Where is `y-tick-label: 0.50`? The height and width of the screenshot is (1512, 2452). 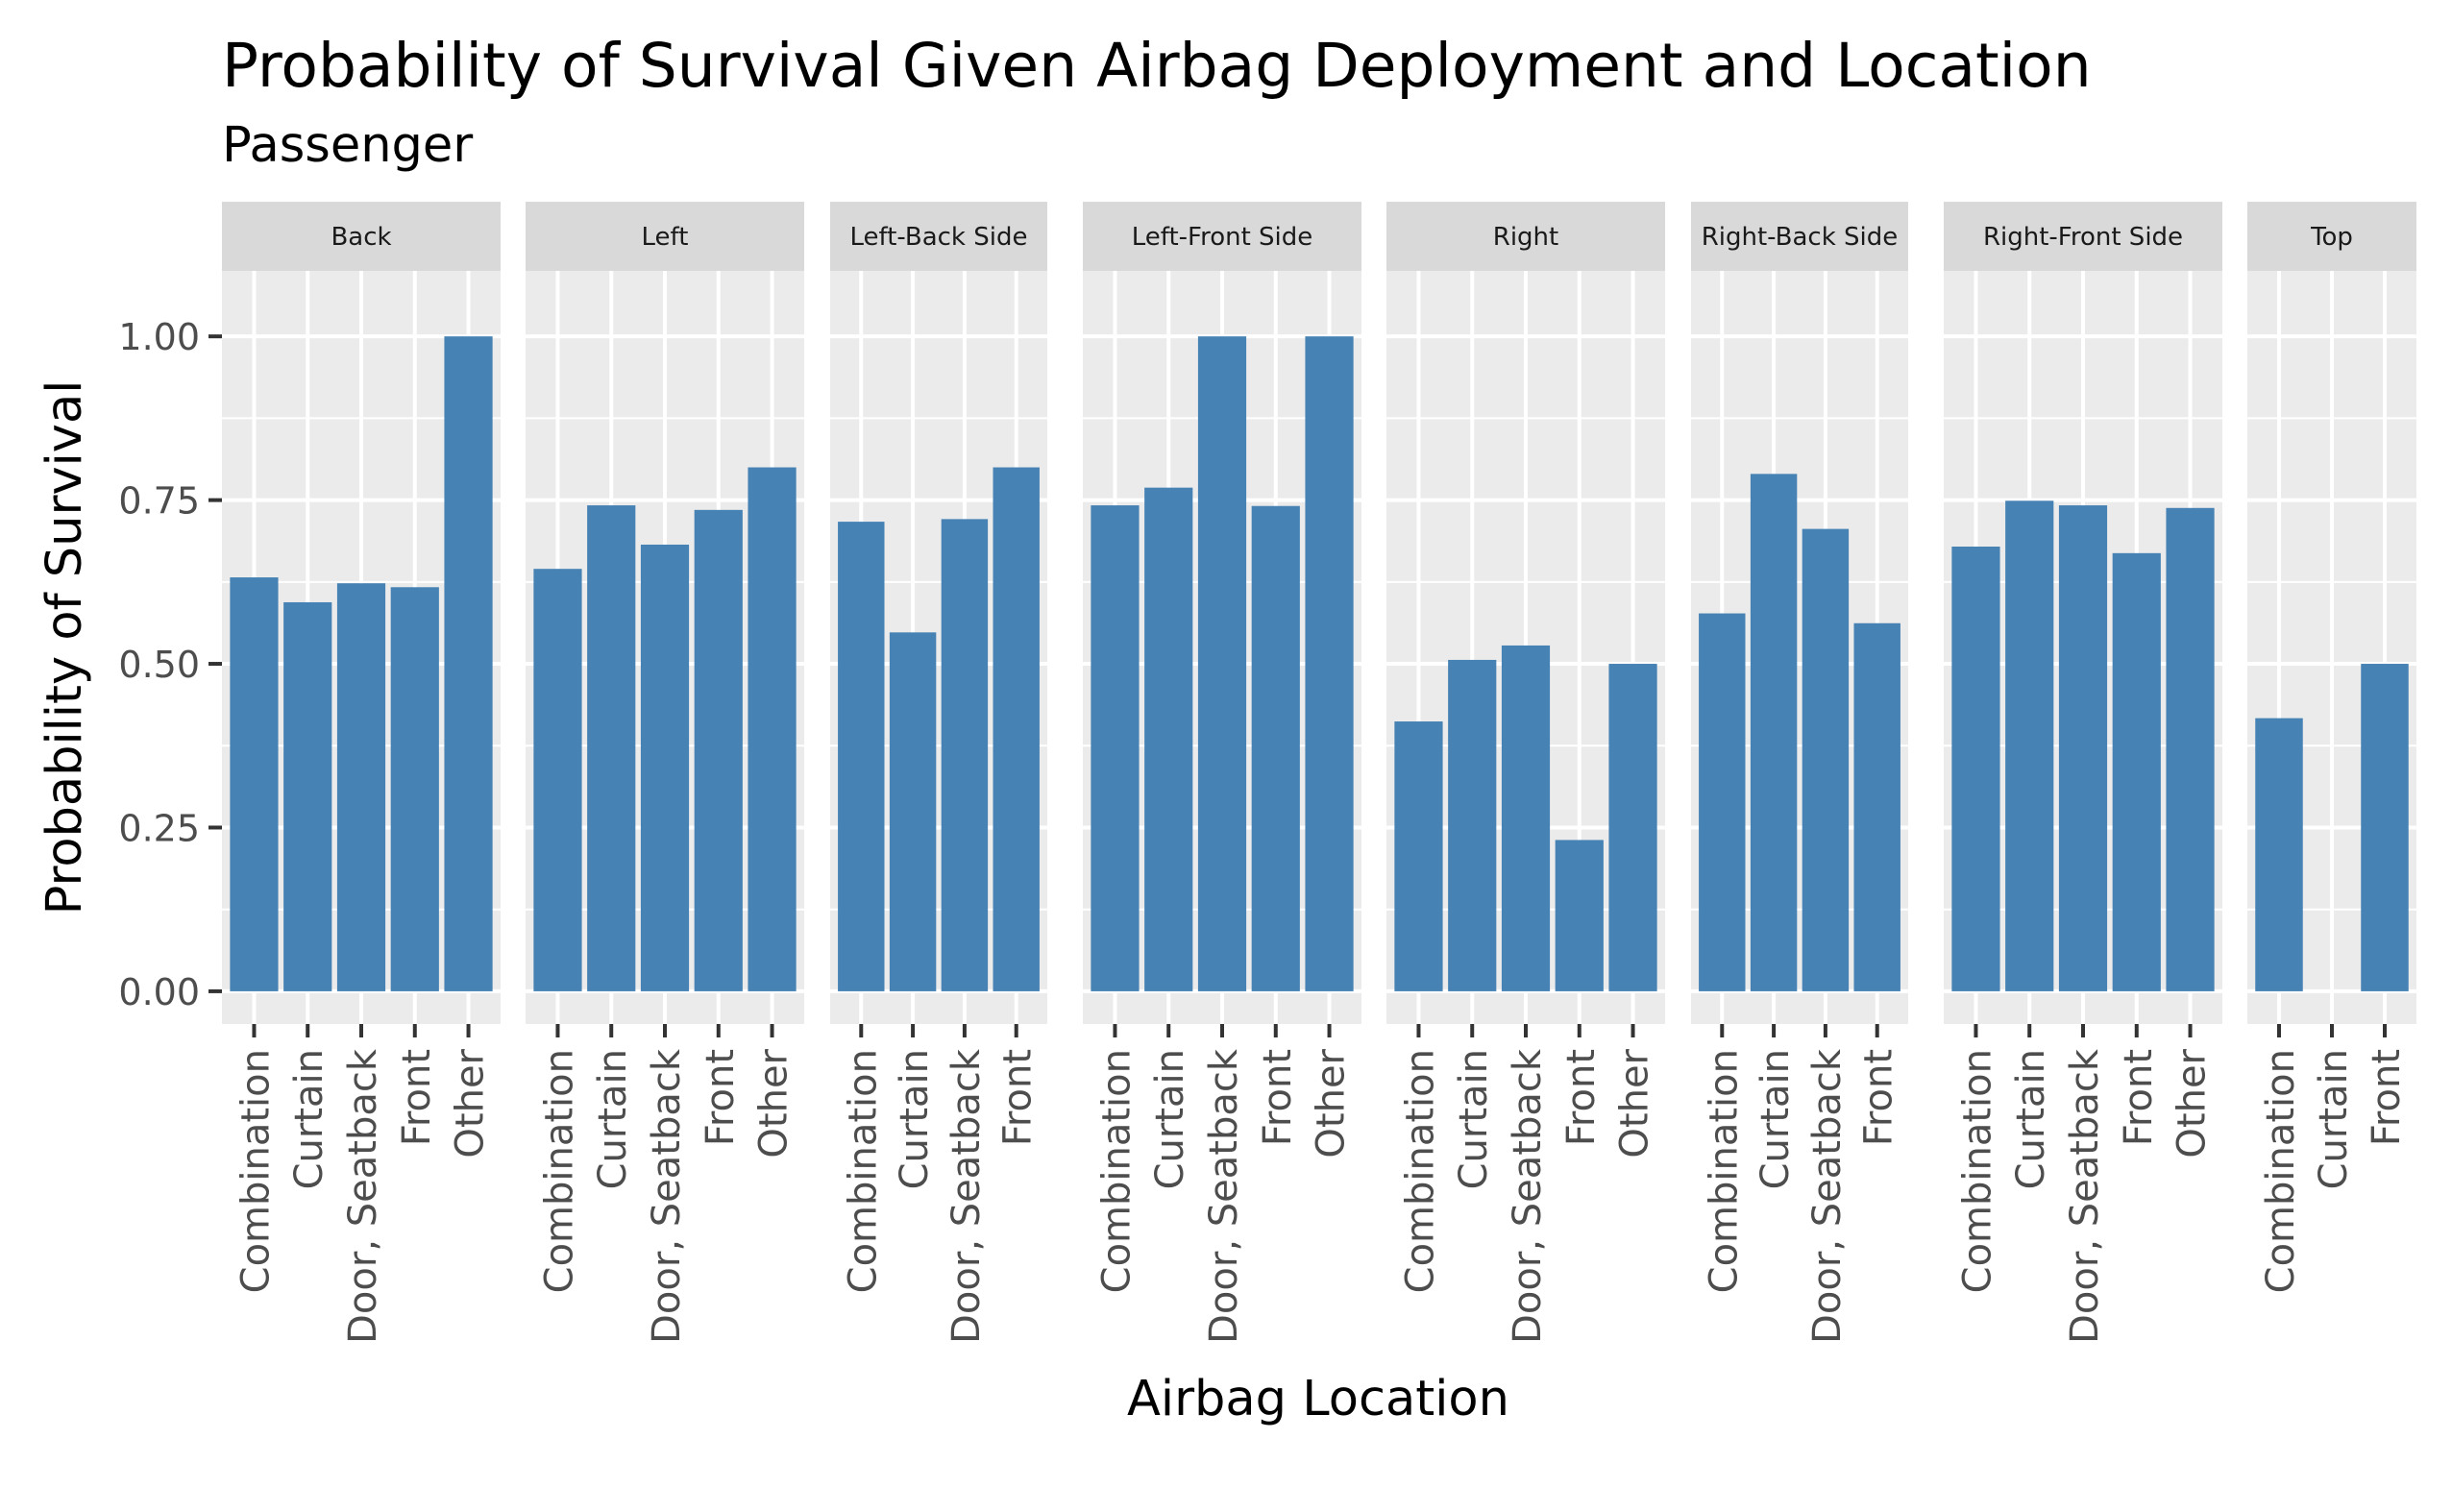 y-tick-label: 0.50 is located at coordinates (159, 665).